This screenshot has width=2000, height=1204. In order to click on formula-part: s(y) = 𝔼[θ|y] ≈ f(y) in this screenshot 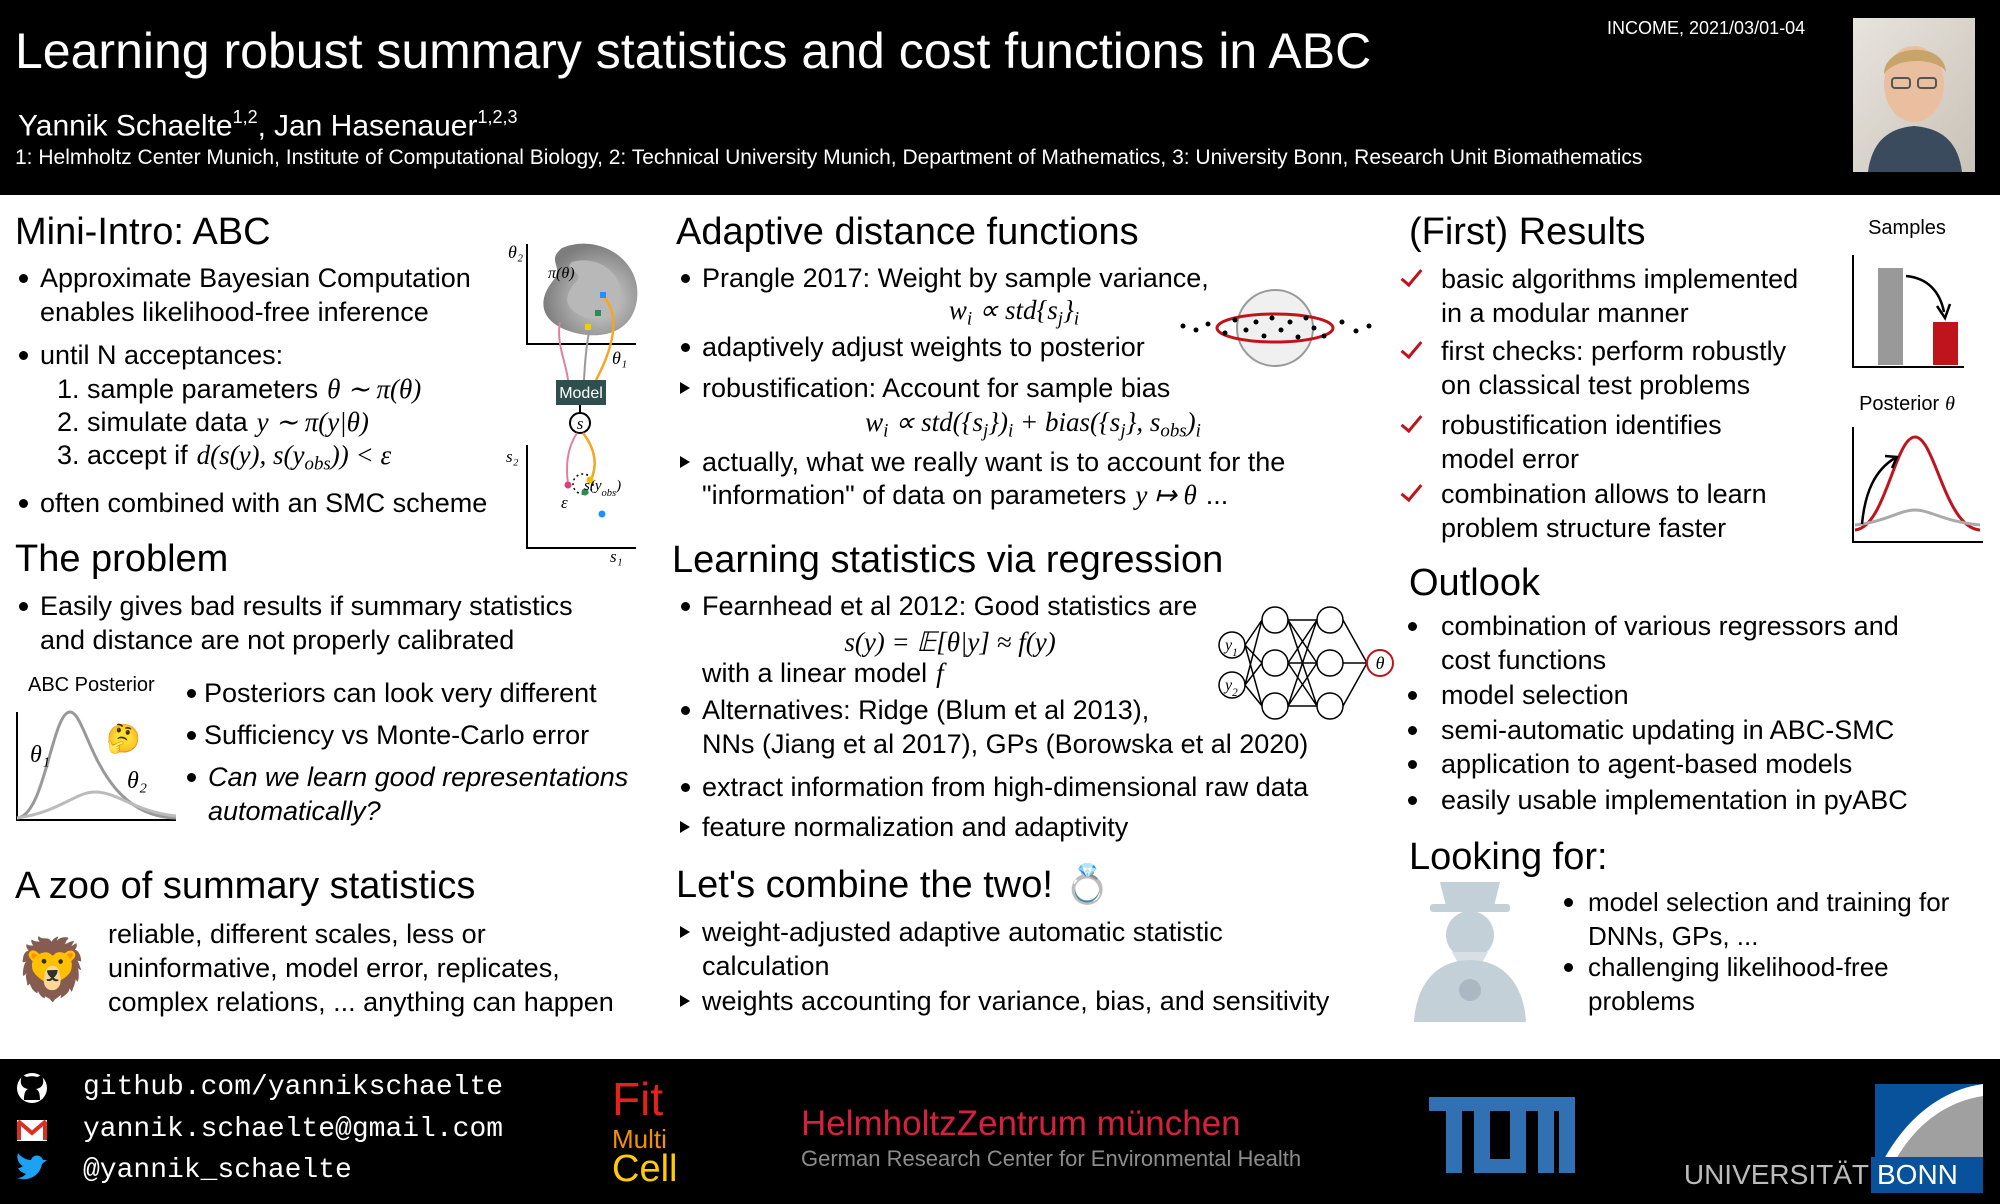, I will do `click(950, 642)`.